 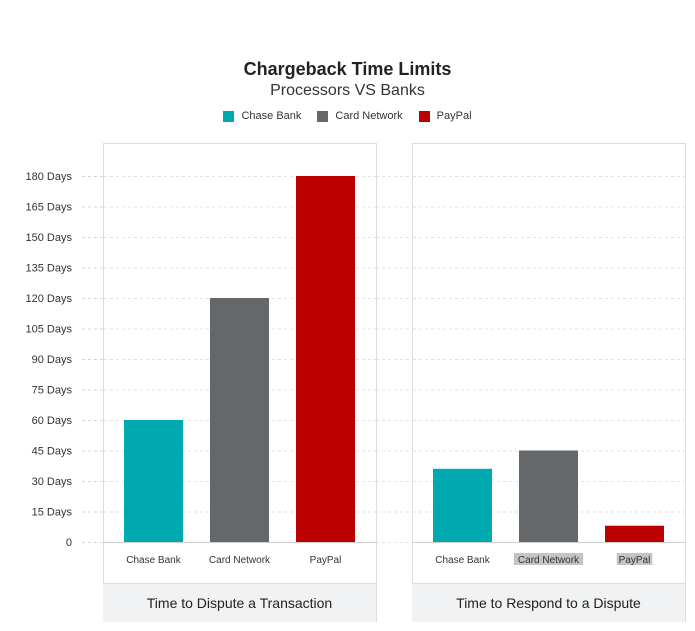 What do you see at coordinates (49, 299) in the screenshot?
I see `y-tick-label: 120 Days` at bounding box center [49, 299].